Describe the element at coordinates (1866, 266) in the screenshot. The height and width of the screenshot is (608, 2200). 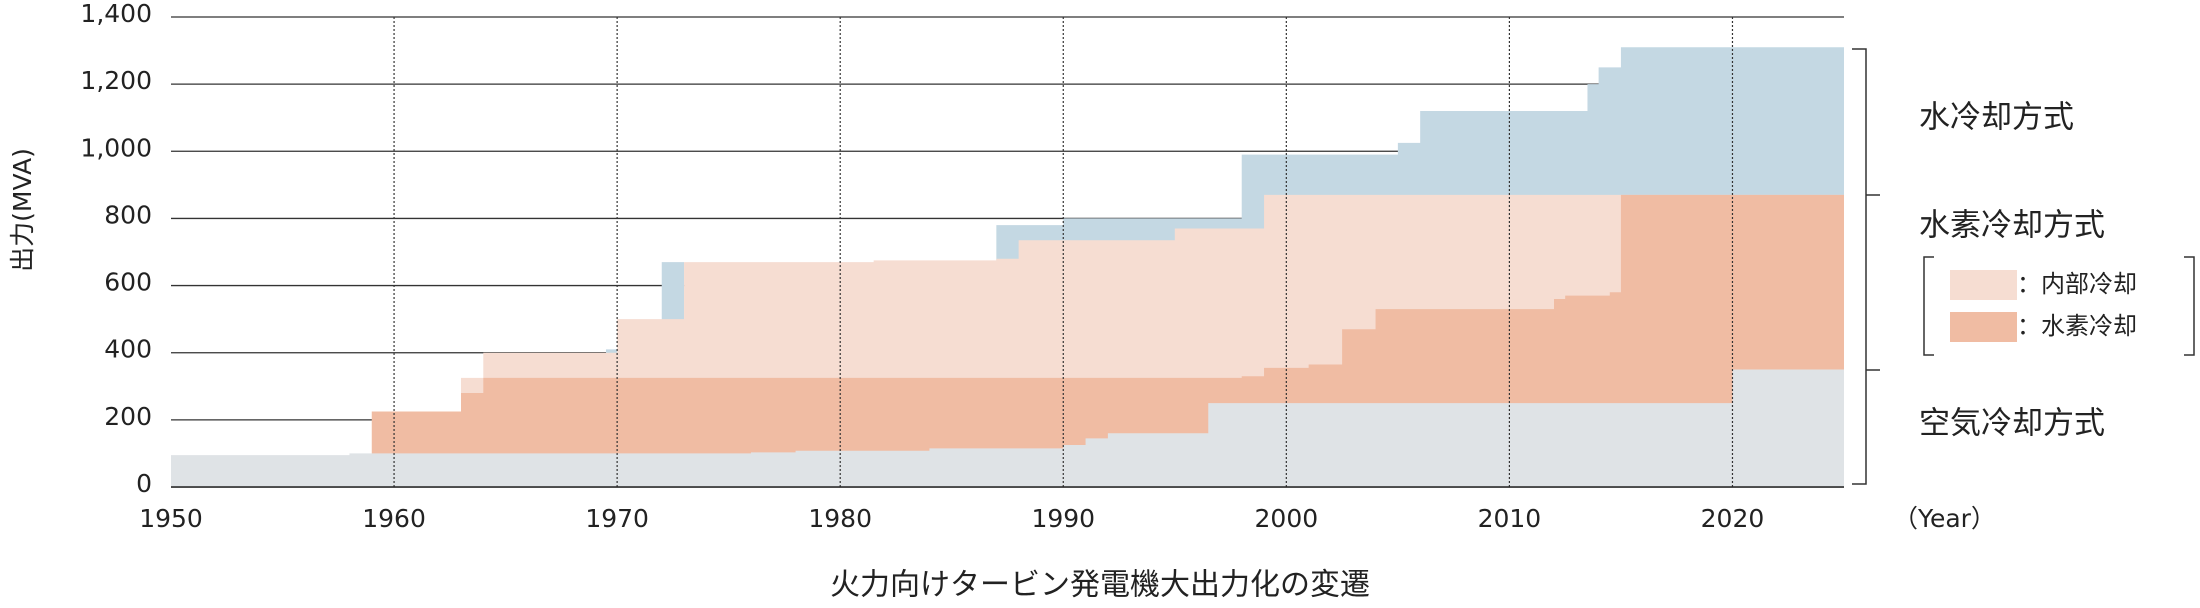
I see `right-bracket` at that location.